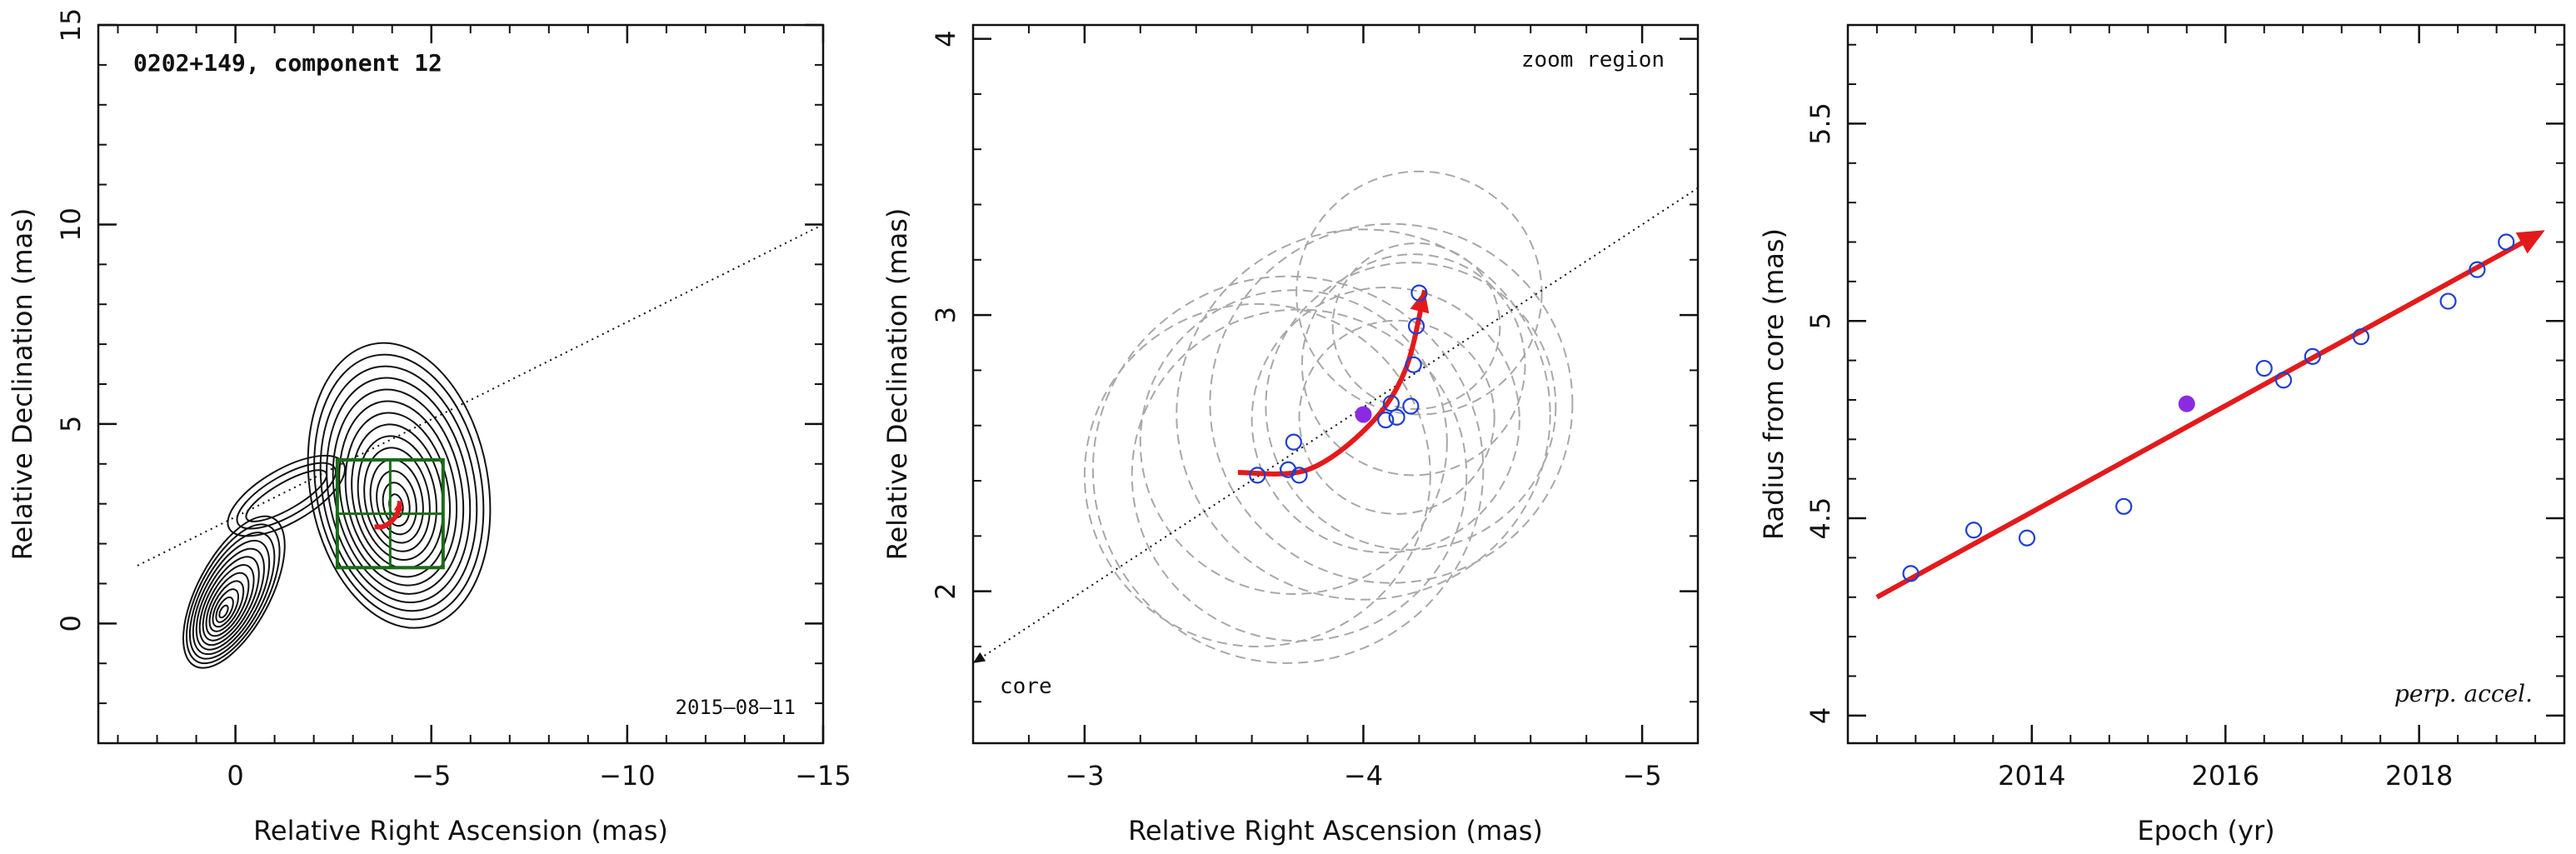 This screenshot has height=854, width=2576. I want to click on panel1-ylabel: Relative Declination (mas), so click(22, 384).